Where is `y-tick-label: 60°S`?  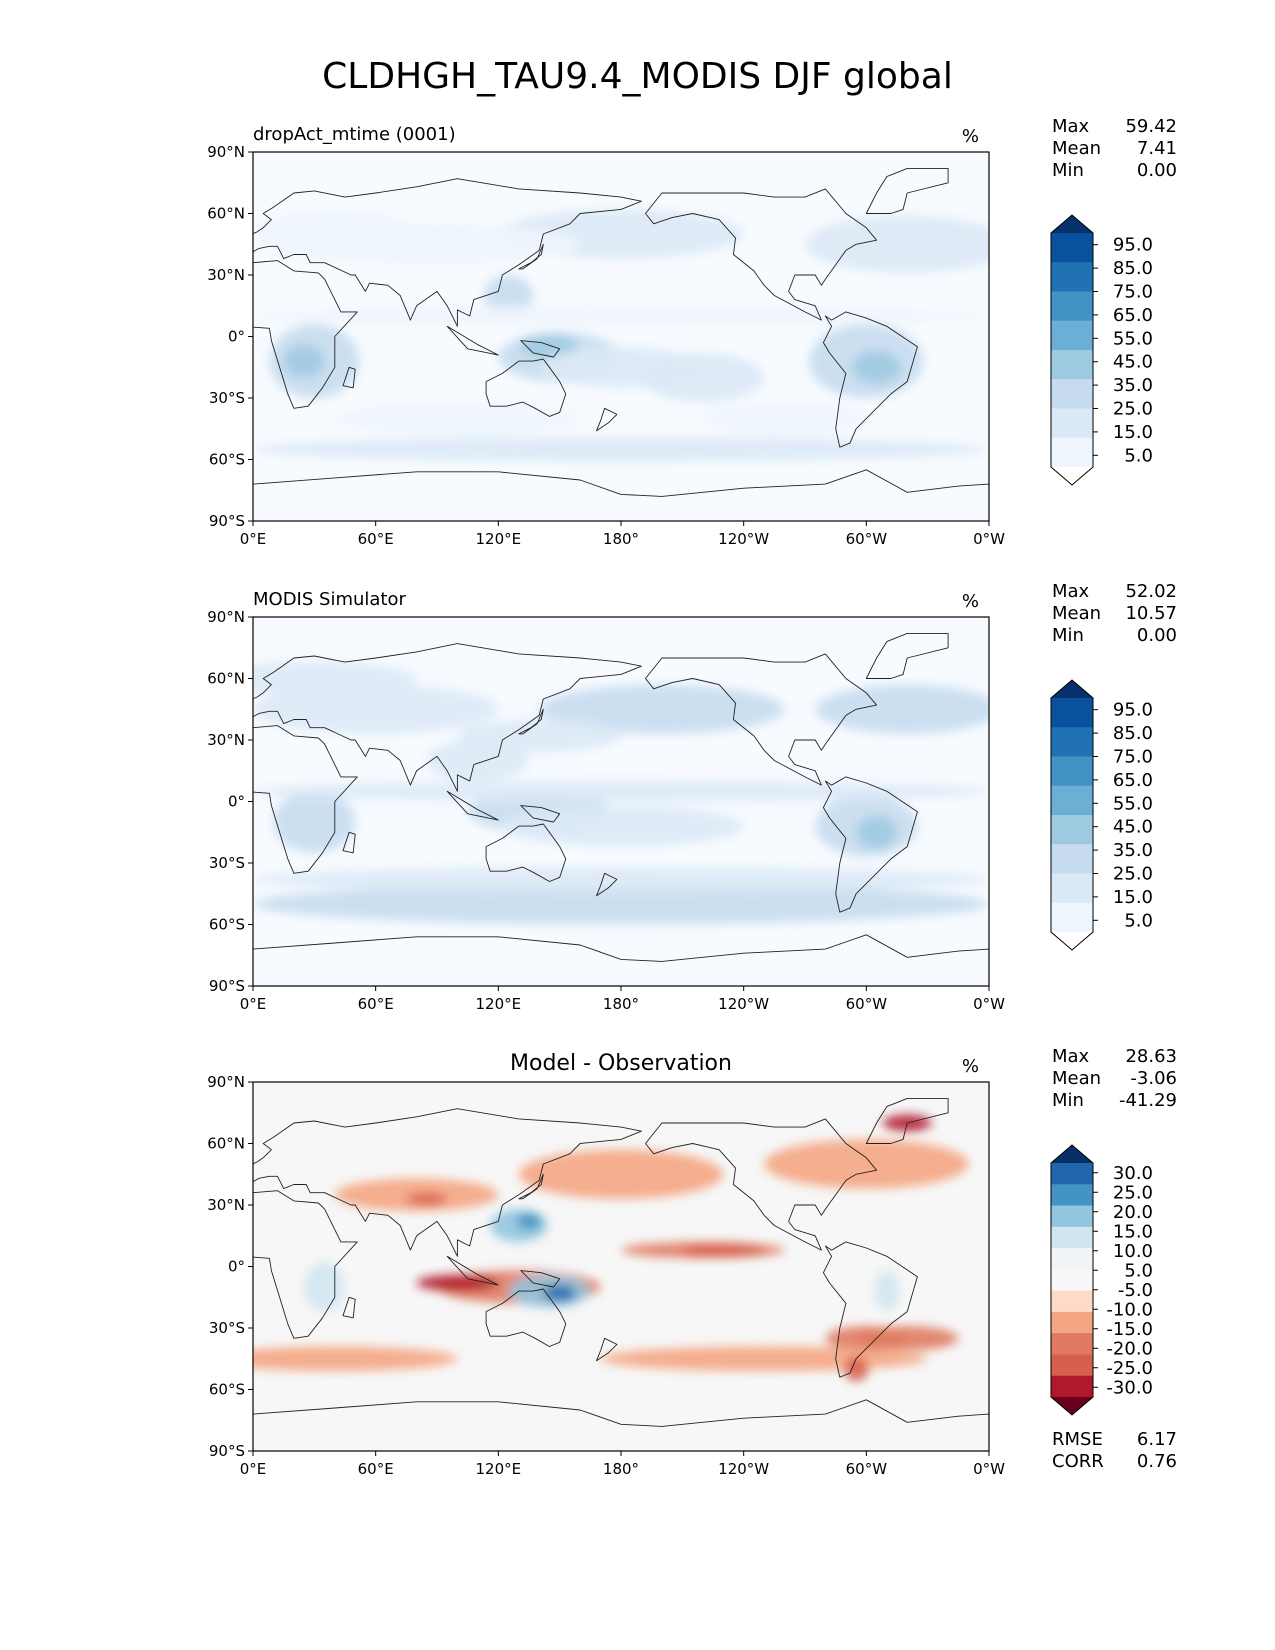
y-tick-label: 60°S is located at coordinates (227, 460).